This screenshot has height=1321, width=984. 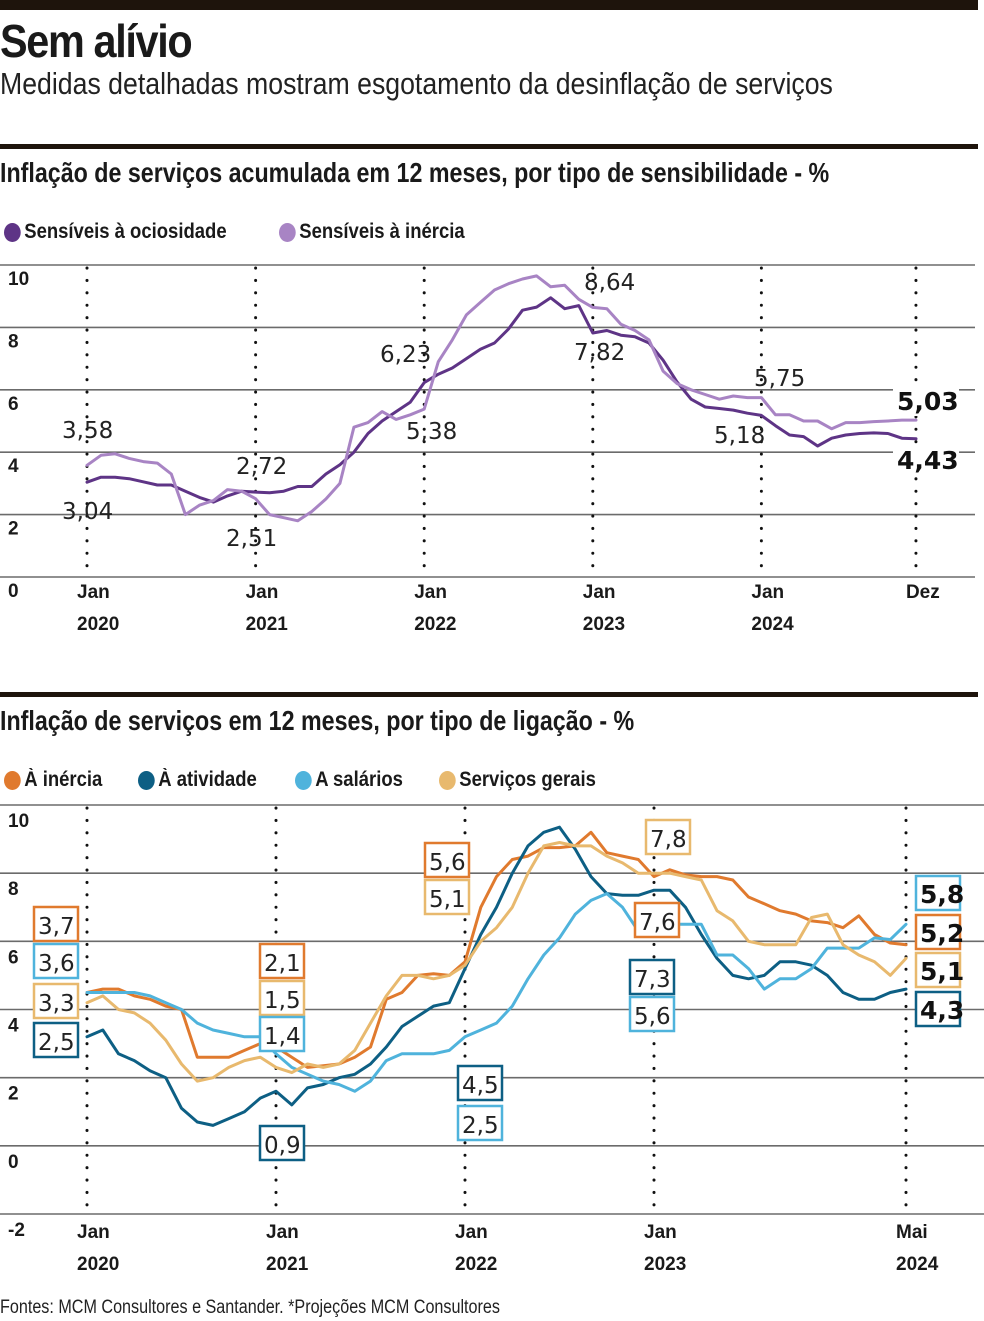 What do you see at coordinates (87, 431) in the screenshot?
I see `data-label: 3,58` at bounding box center [87, 431].